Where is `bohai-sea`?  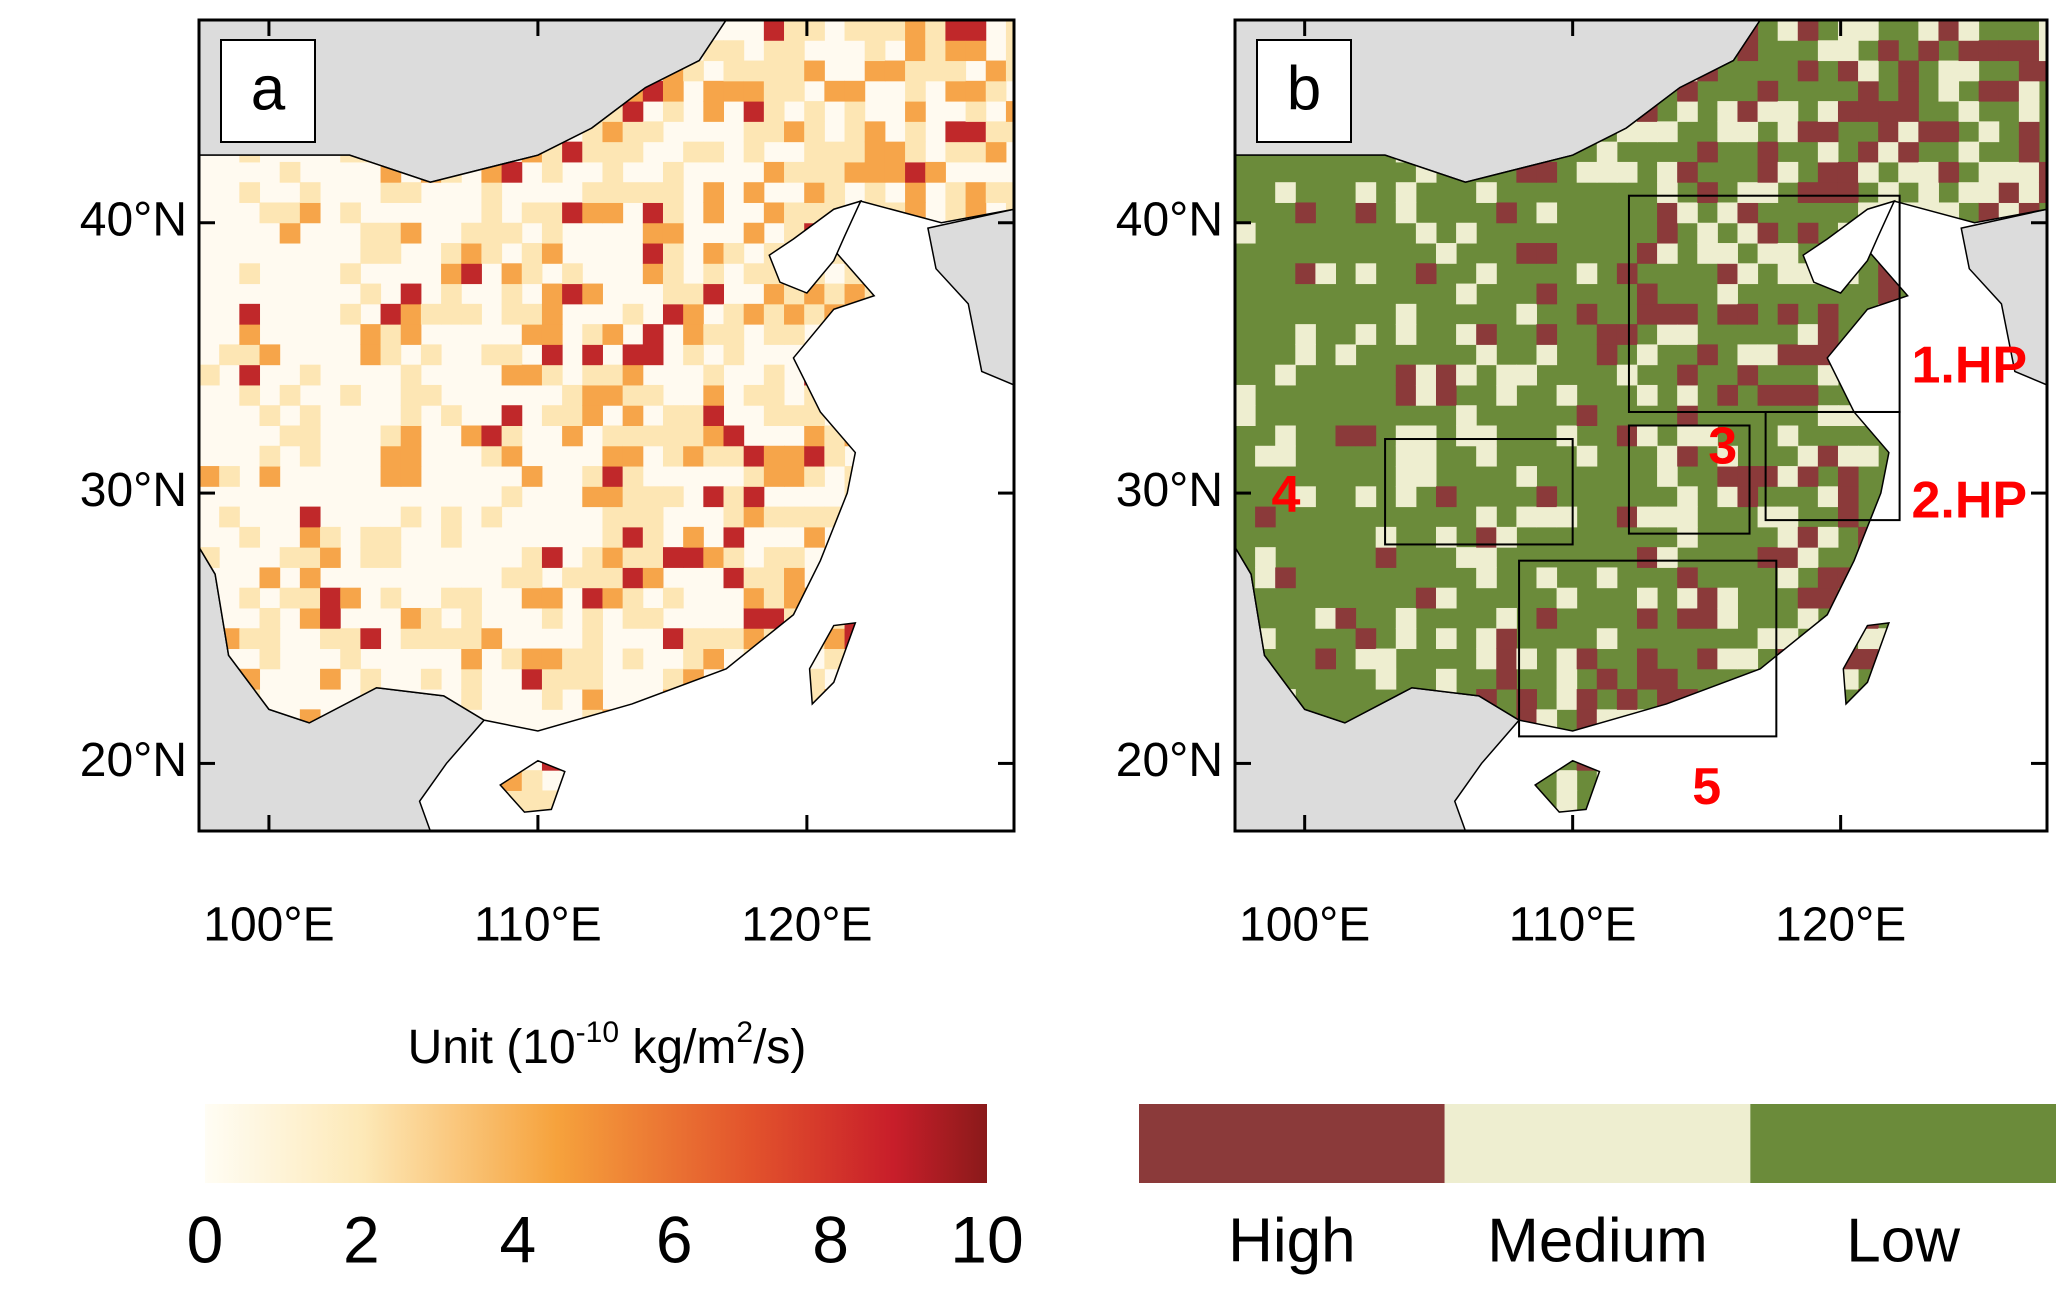 bohai-sea is located at coordinates (815, 246).